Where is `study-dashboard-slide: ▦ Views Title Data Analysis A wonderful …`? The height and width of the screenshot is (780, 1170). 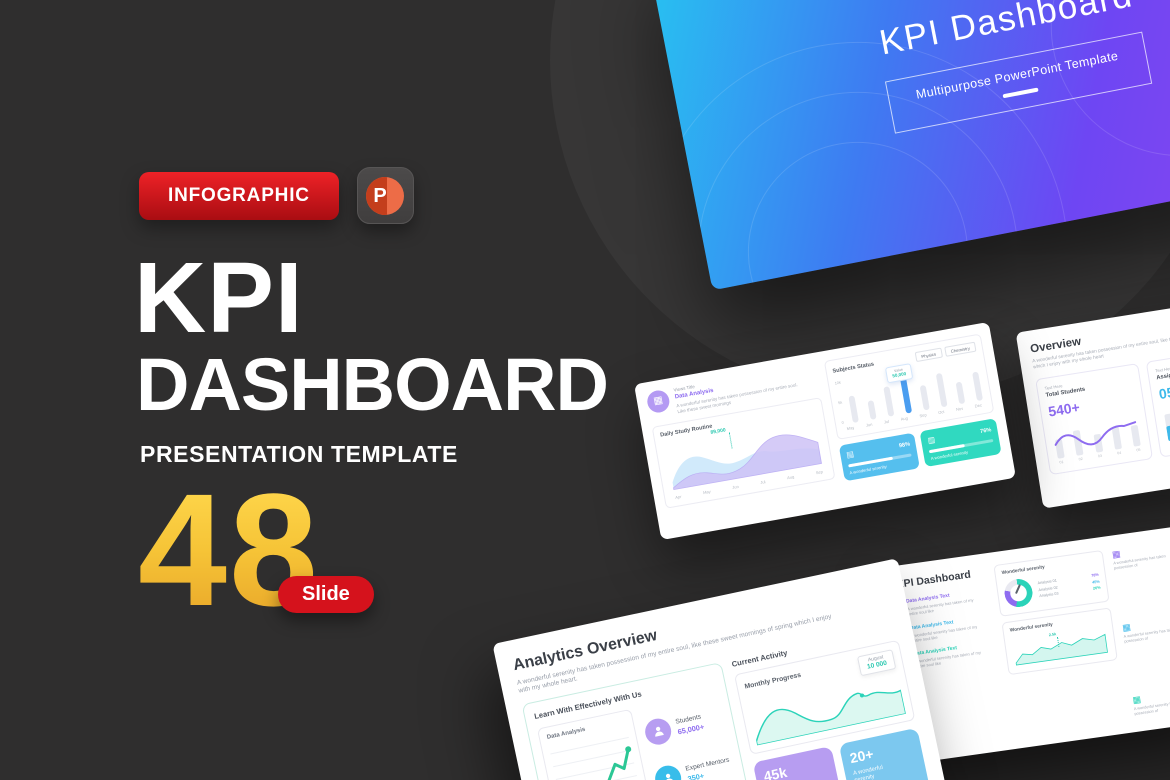
study-dashboard-slide: ▦ Views Title Data Analysis A wonderful … is located at coordinates (825, 431).